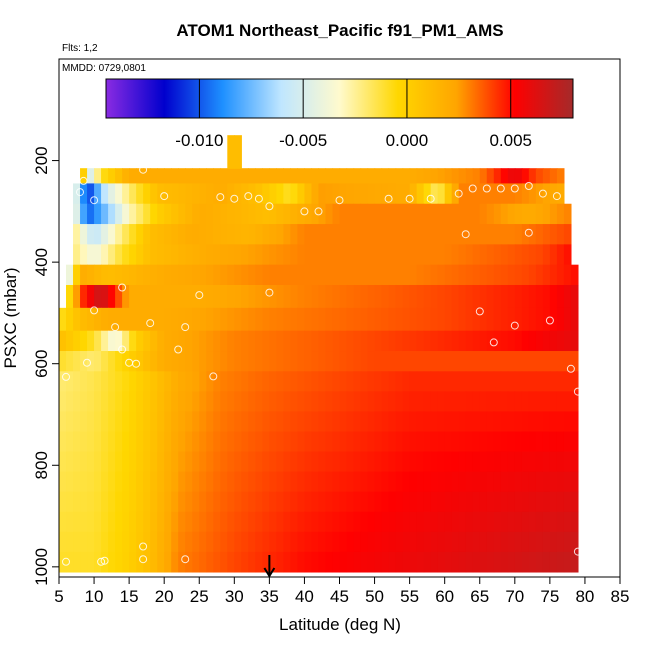  What do you see at coordinates (269, 596) in the screenshot?
I see `x-tick-label: 35` at bounding box center [269, 596].